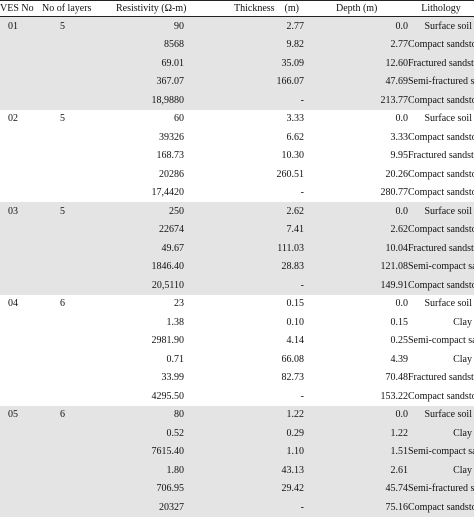  What do you see at coordinates (369, 433) in the screenshot?
I see `cell-depth: 1.22` at bounding box center [369, 433].